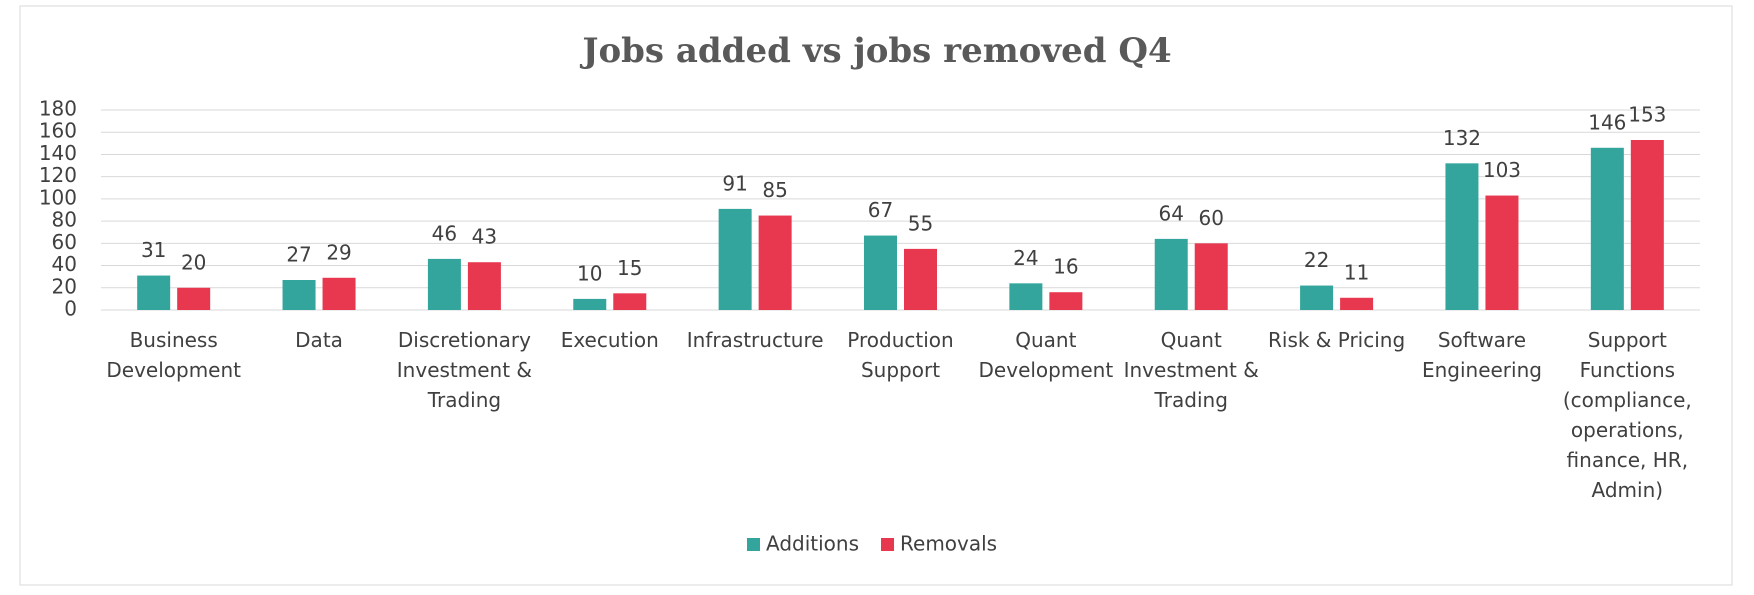 The width and height of the screenshot is (1754, 595). I want to click on data-label: 103, so click(1502, 170).